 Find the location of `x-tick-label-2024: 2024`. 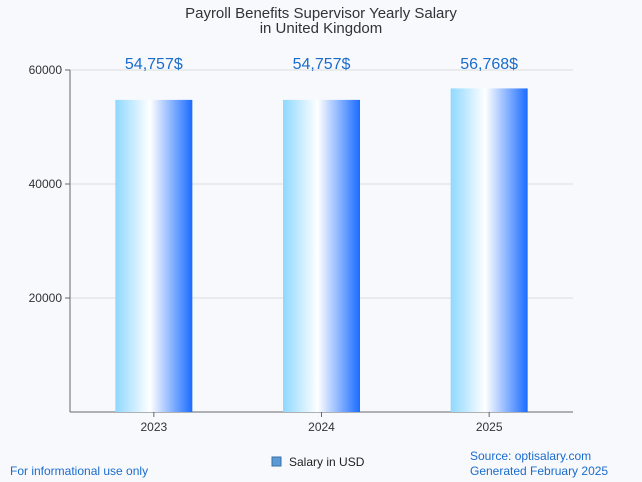

x-tick-label-2024: 2024 is located at coordinates (321, 427).